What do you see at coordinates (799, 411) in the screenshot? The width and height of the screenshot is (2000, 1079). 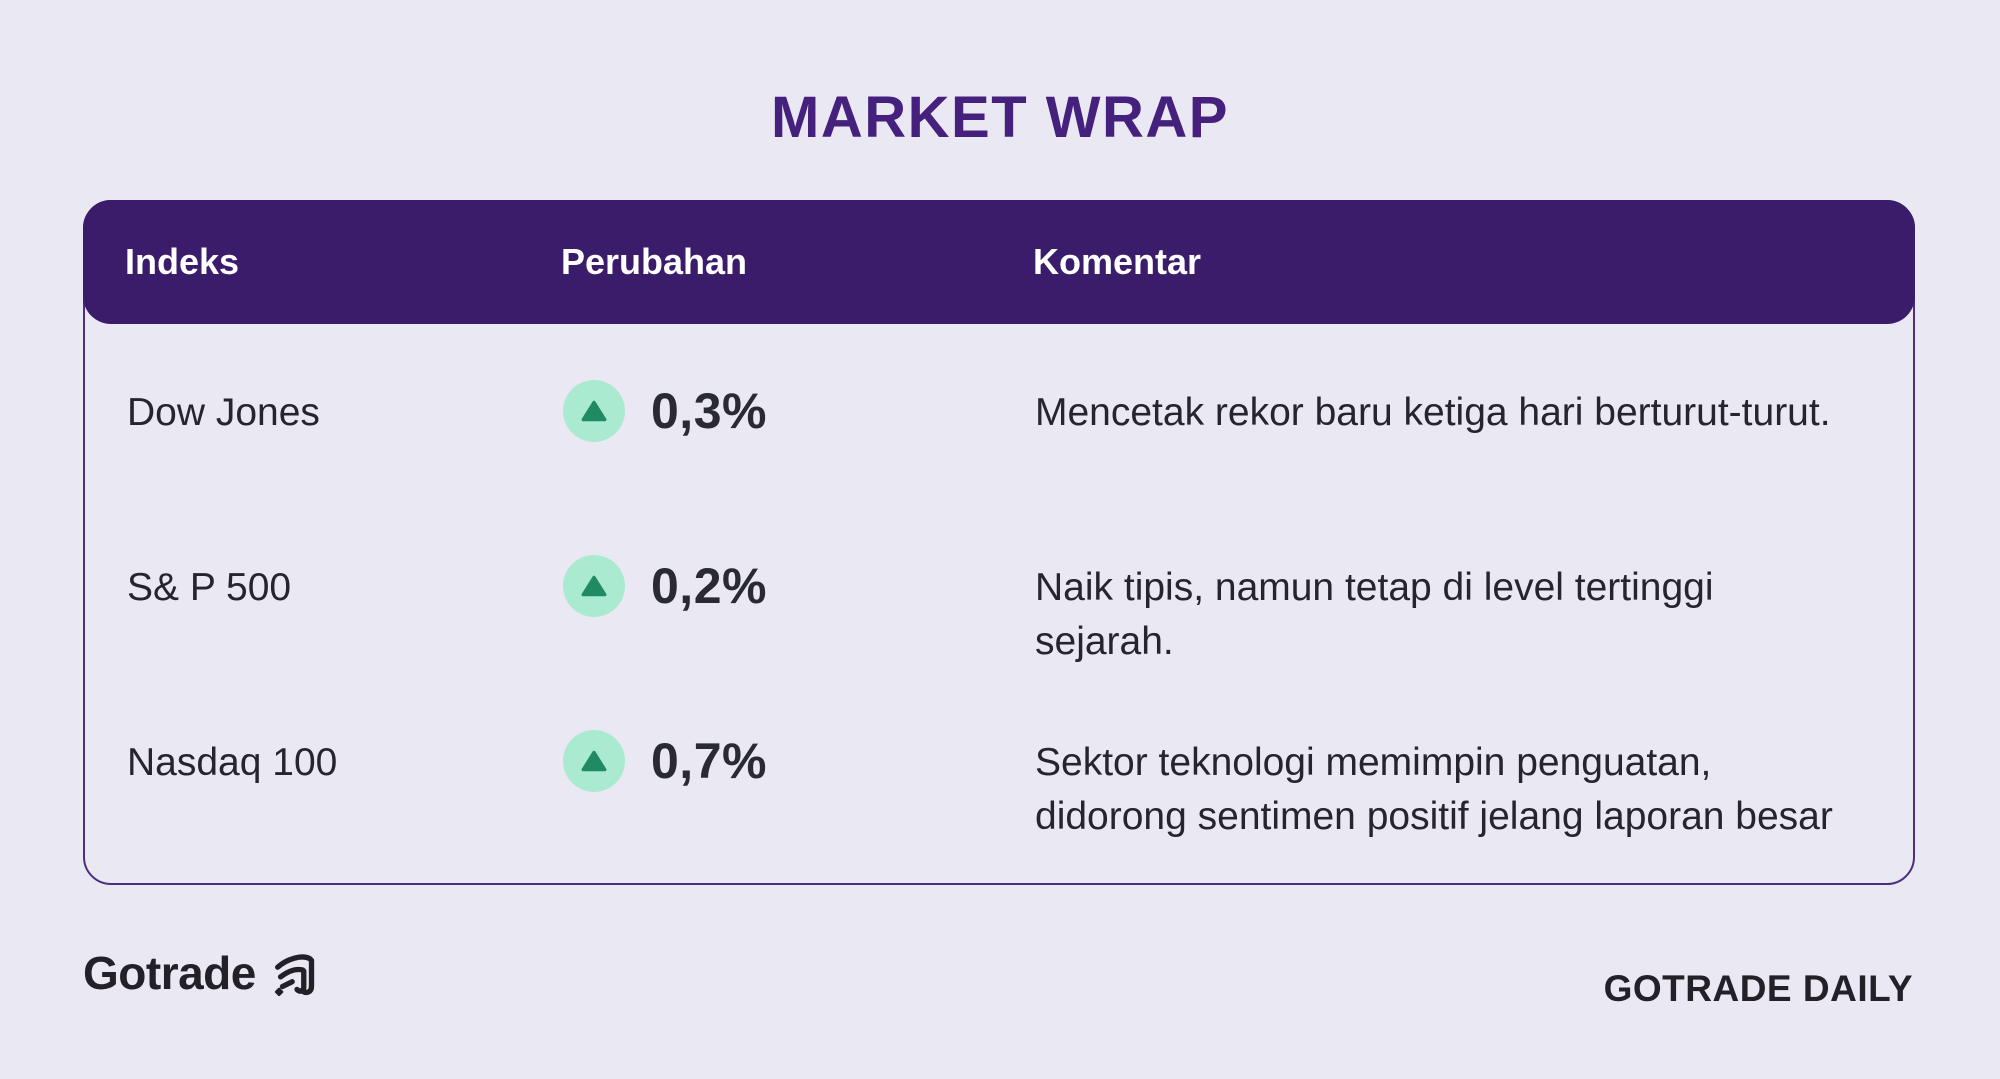 I see `change-cell: 0,3%` at bounding box center [799, 411].